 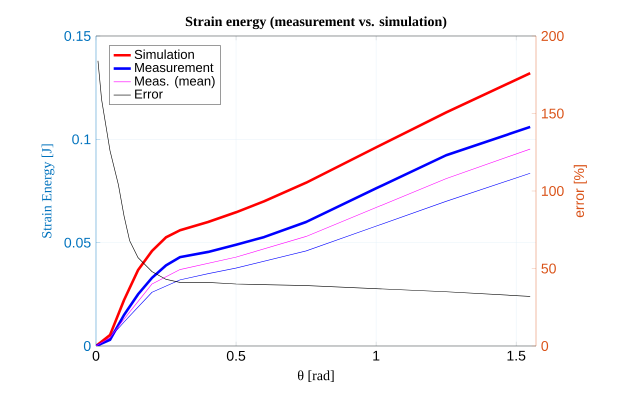 What do you see at coordinates (376, 355) in the screenshot?
I see `x-tick-label: 1` at bounding box center [376, 355].